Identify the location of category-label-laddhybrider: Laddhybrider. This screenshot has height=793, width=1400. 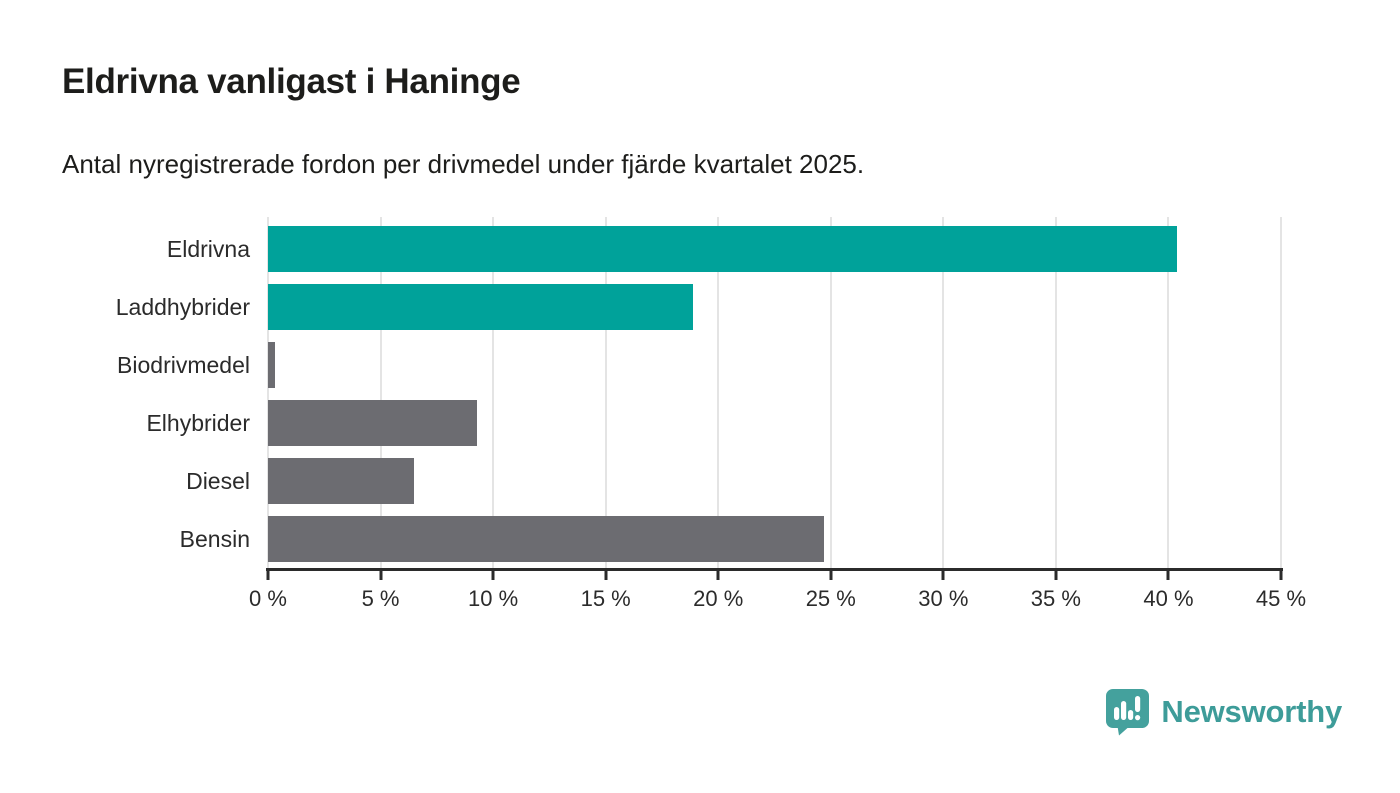
(182, 306).